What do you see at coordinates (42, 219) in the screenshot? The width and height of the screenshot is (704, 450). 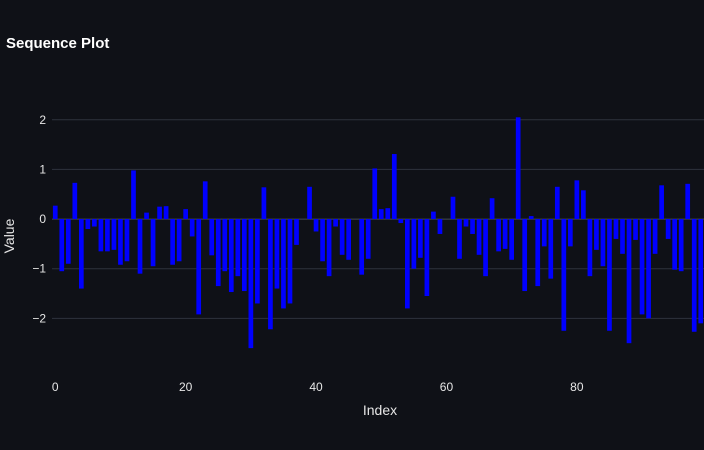 I see `y-tick-label: 0` at bounding box center [42, 219].